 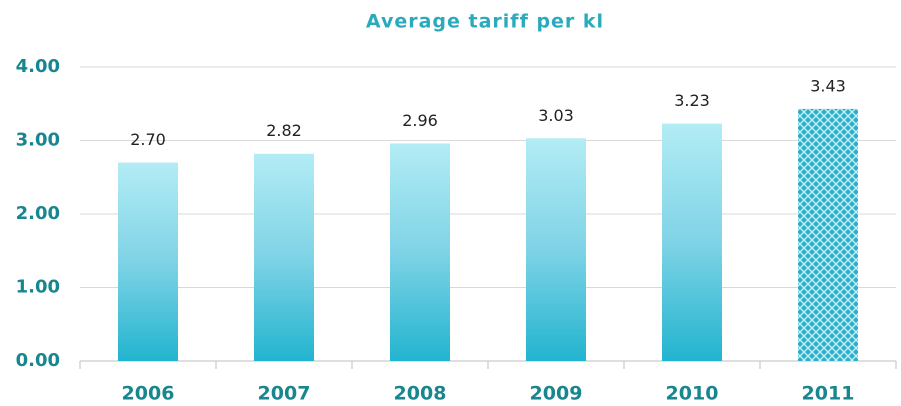 I want to click on y-tick-label: 1.00, so click(x=38, y=287).